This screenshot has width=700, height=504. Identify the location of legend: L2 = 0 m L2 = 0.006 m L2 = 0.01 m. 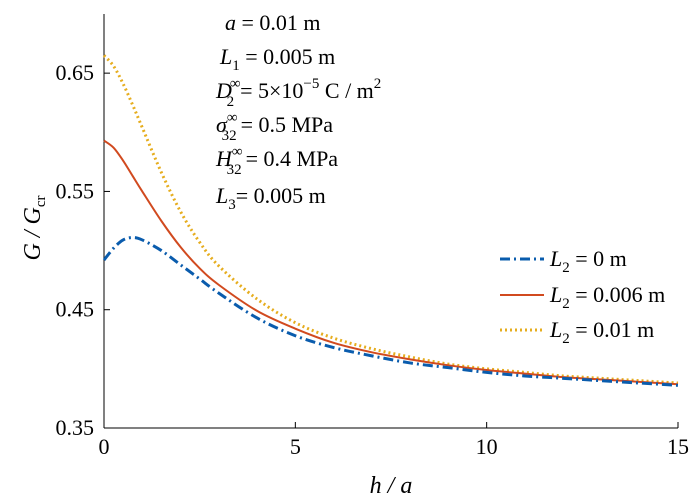
(582, 296).